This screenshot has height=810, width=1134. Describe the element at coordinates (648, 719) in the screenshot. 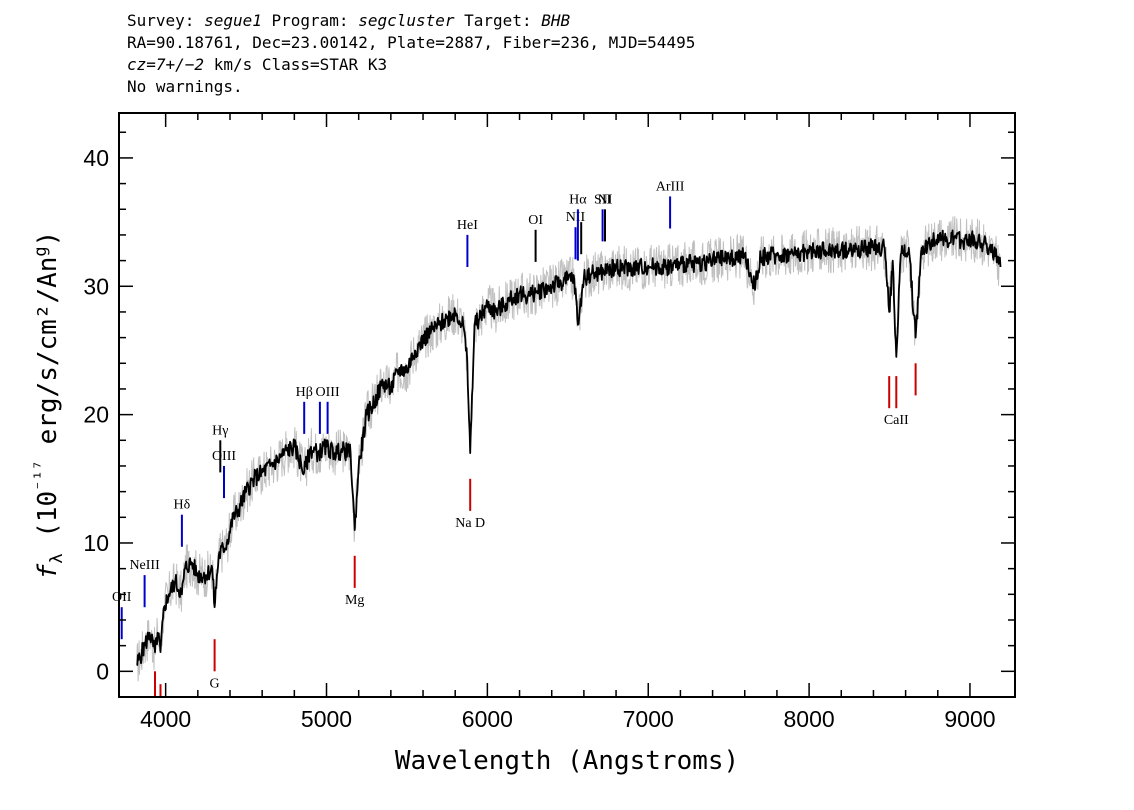

I see `x-tick-label: 7000` at that location.